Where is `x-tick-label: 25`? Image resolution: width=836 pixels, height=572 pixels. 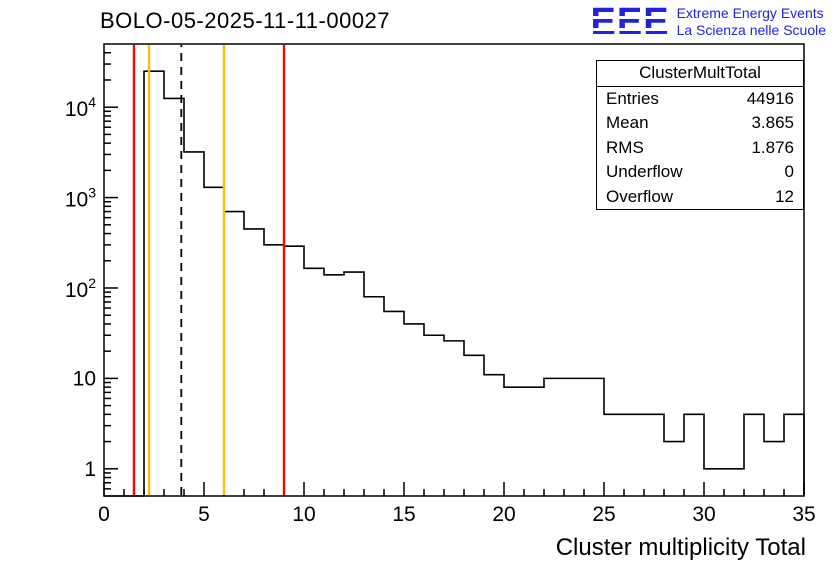 x-tick-label: 25 is located at coordinates (603, 514).